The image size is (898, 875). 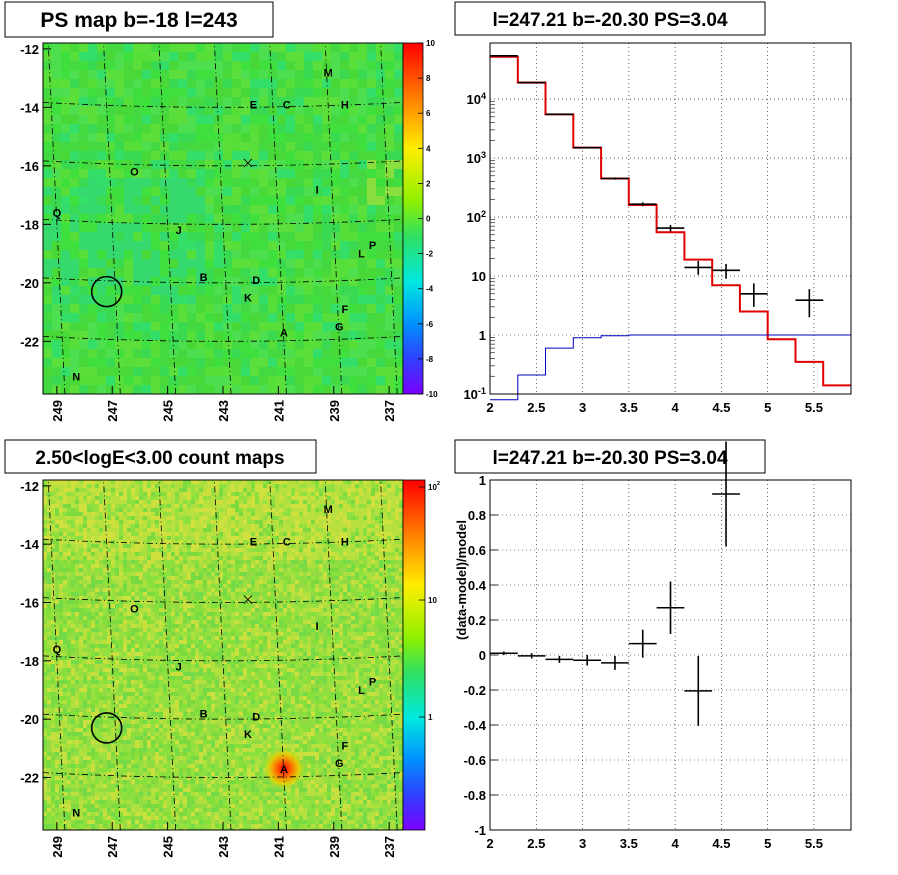 I want to click on colorbar-tick-label: 2, so click(x=428, y=183).